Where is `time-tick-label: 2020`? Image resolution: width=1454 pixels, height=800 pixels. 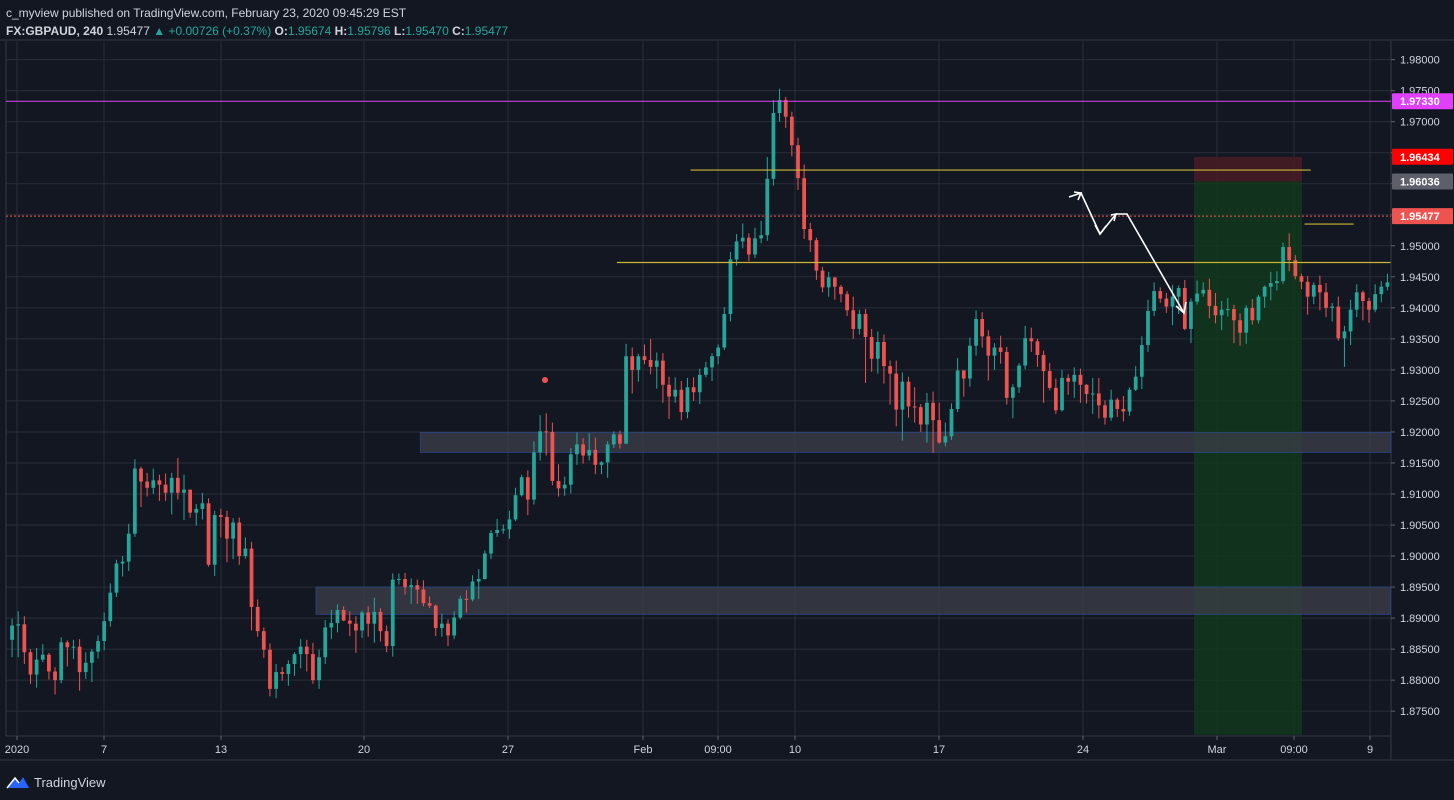
time-tick-label: 2020 is located at coordinates (17, 750).